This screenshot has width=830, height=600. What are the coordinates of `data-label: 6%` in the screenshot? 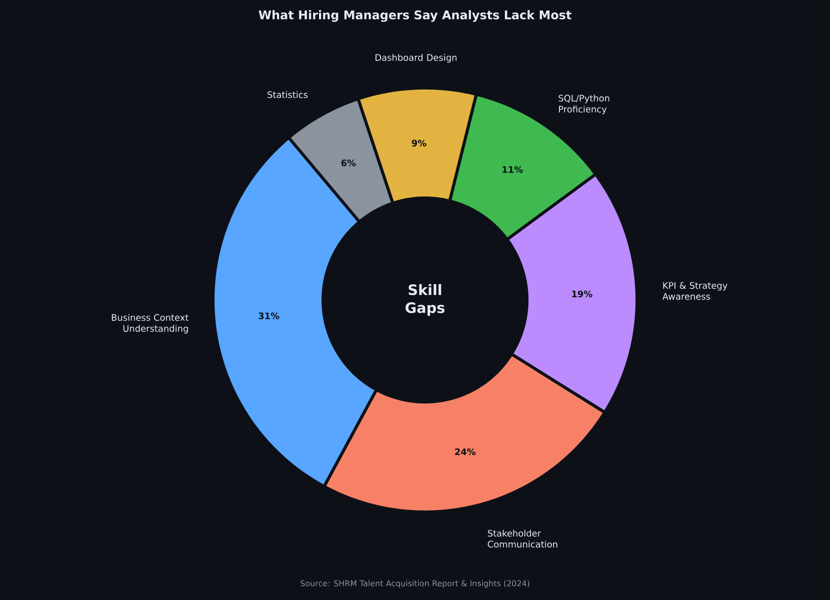 It's located at (348, 163).